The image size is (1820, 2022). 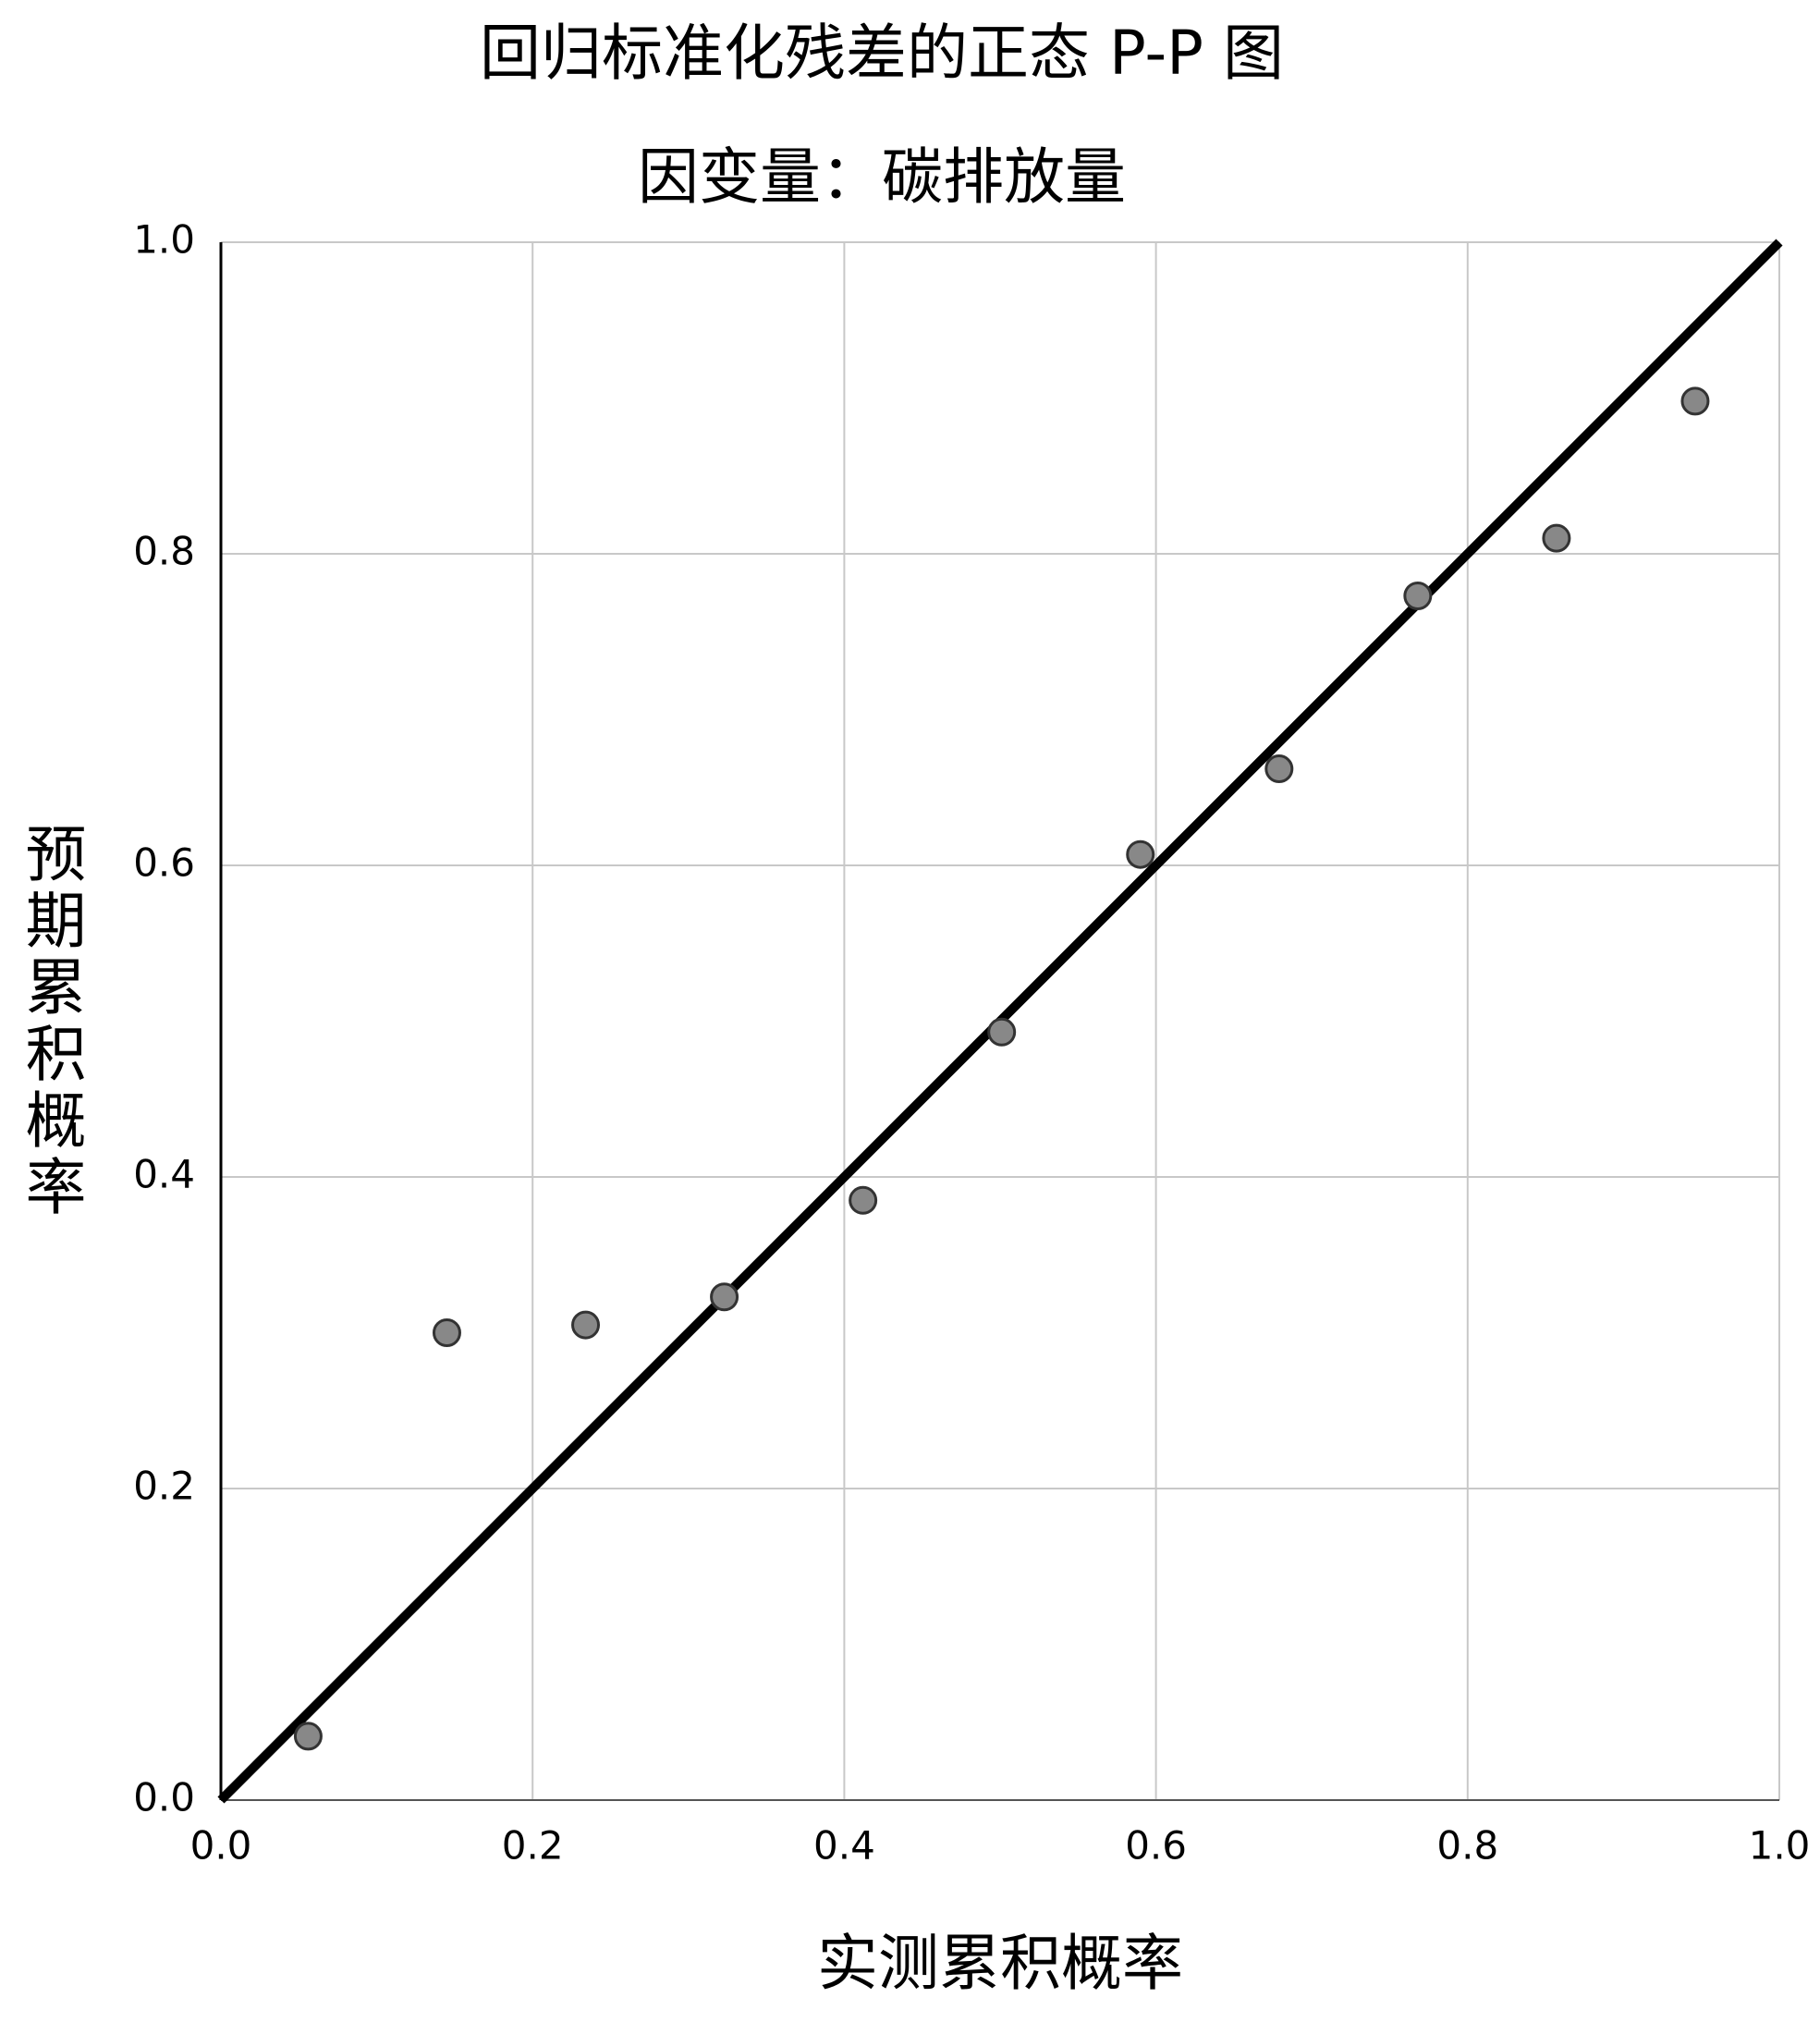 I want to click on chart-title: 回归标准化残差的正态 P-P 图, so click(x=882, y=54).